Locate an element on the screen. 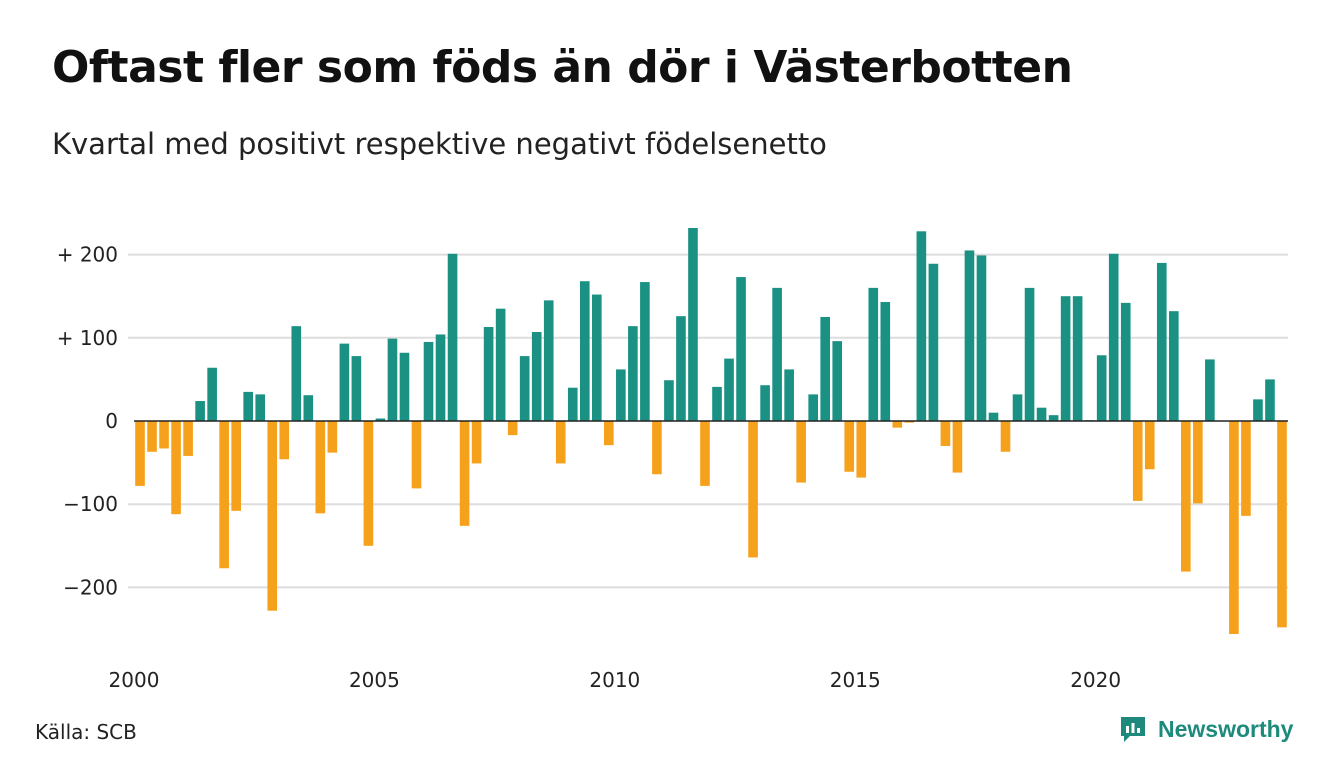  x-tick-label: 2000 is located at coordinates (134, 680).